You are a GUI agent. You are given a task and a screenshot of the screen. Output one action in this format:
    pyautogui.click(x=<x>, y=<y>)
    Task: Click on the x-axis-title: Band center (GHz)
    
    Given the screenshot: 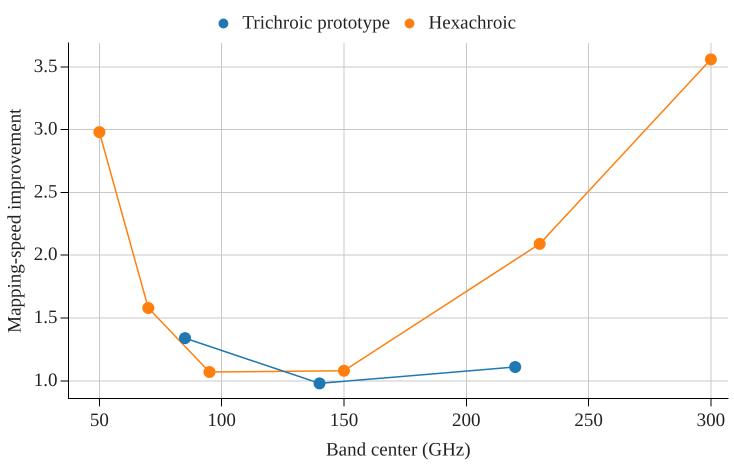 What is the action you would take?
    pyautogui.click(x=398, y=450)
    